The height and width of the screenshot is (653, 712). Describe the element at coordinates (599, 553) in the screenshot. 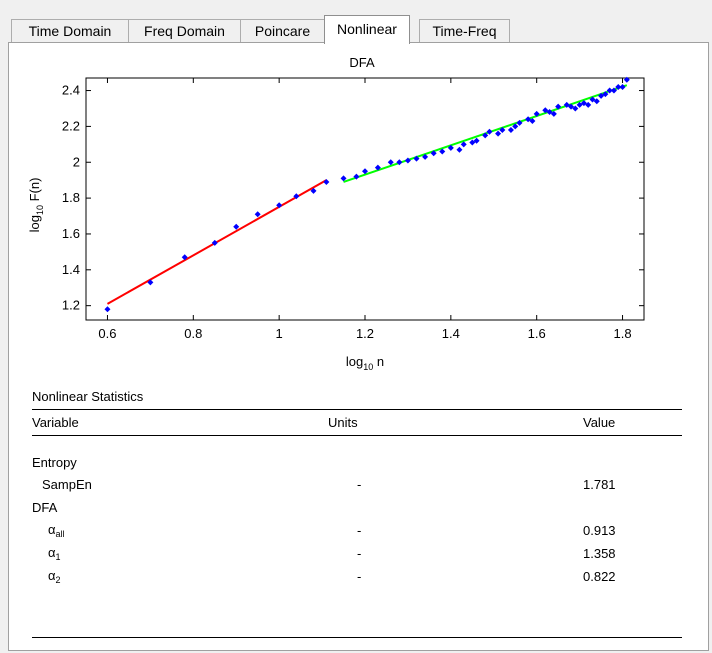

I see `alpha-1-value: 1.358` at that location.